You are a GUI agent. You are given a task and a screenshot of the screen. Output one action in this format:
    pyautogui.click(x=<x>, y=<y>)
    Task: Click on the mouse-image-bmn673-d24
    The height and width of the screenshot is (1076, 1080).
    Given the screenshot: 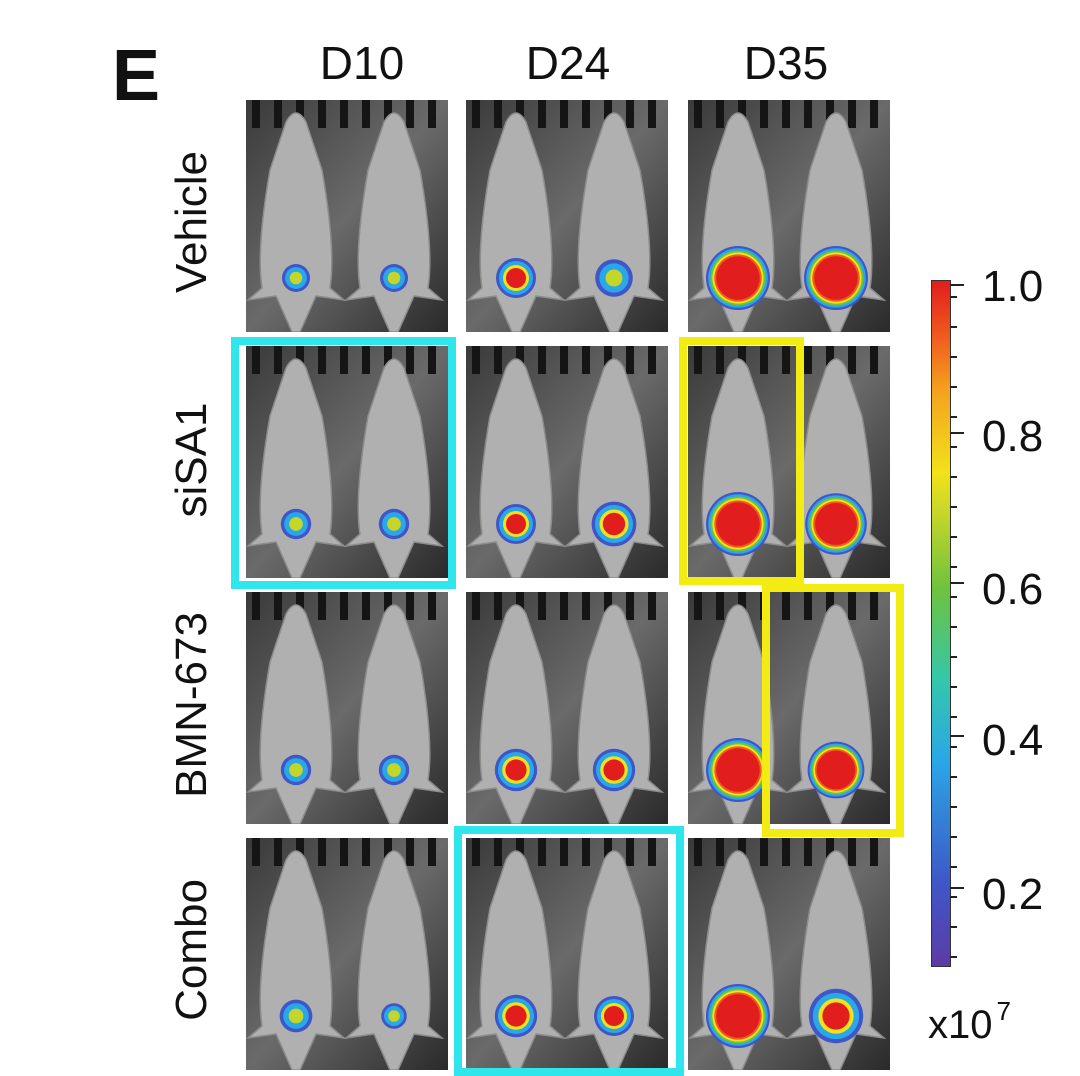 What is the action you would take?
    pyautogui.click(x=567, y=708)
    